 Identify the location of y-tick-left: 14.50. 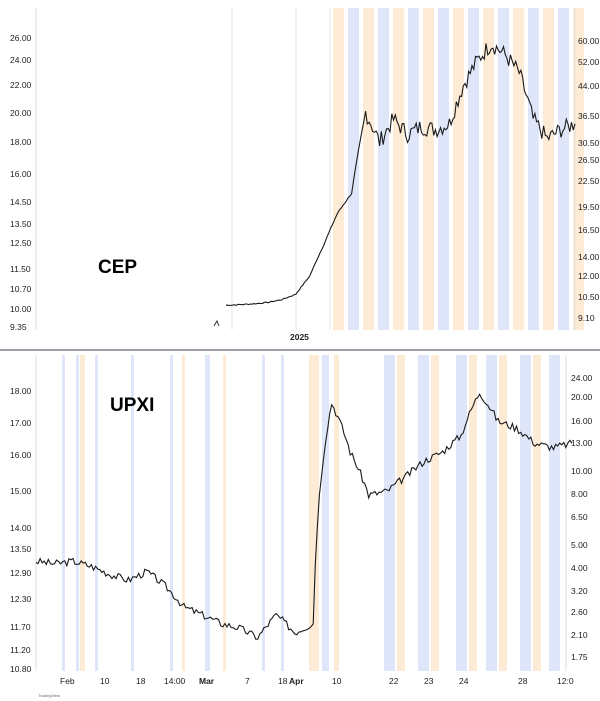
(21, 202).